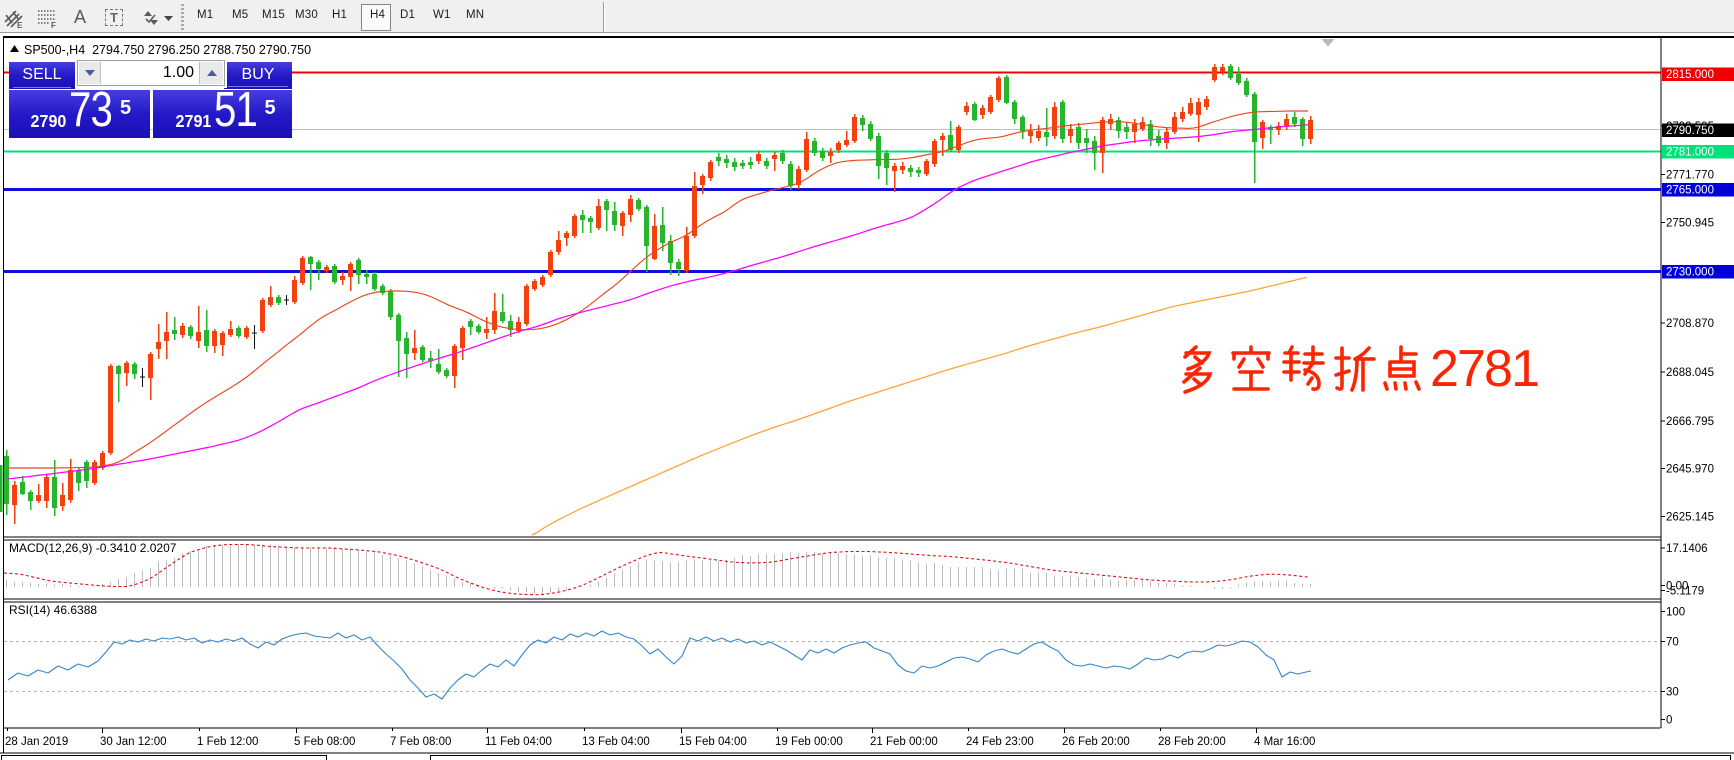  Describe the element at coordinates (1690, 422) in the screenshot. I see `svg-text: 2666.795` at that location.